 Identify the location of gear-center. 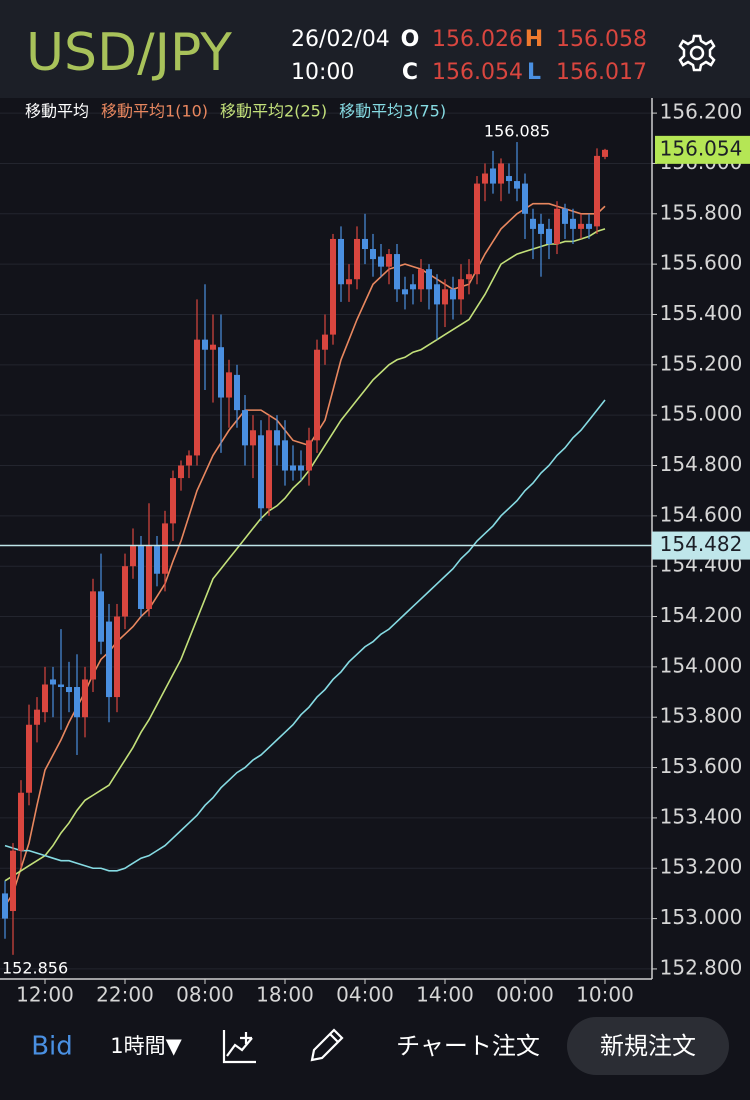
(697, 53).